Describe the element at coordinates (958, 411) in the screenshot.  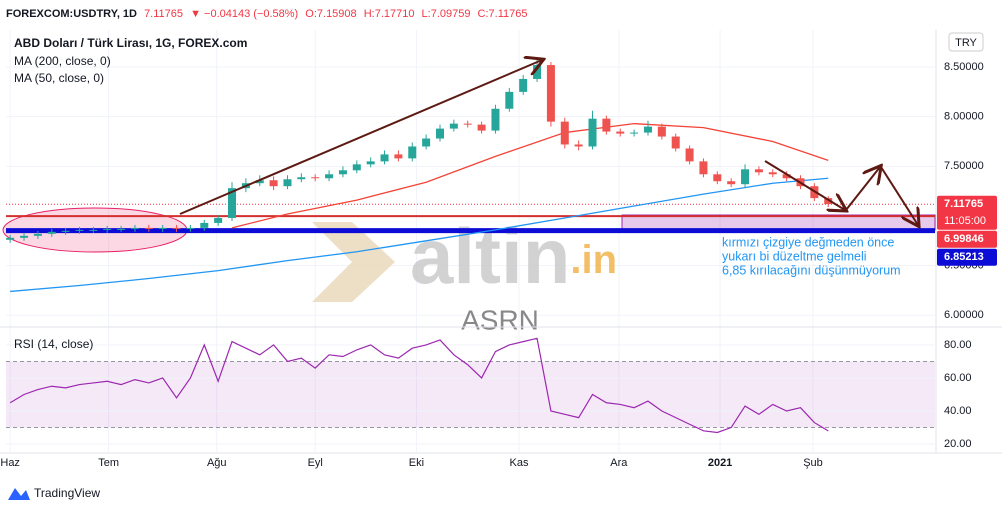
I see `y-tick-label: 40.00` at that location.